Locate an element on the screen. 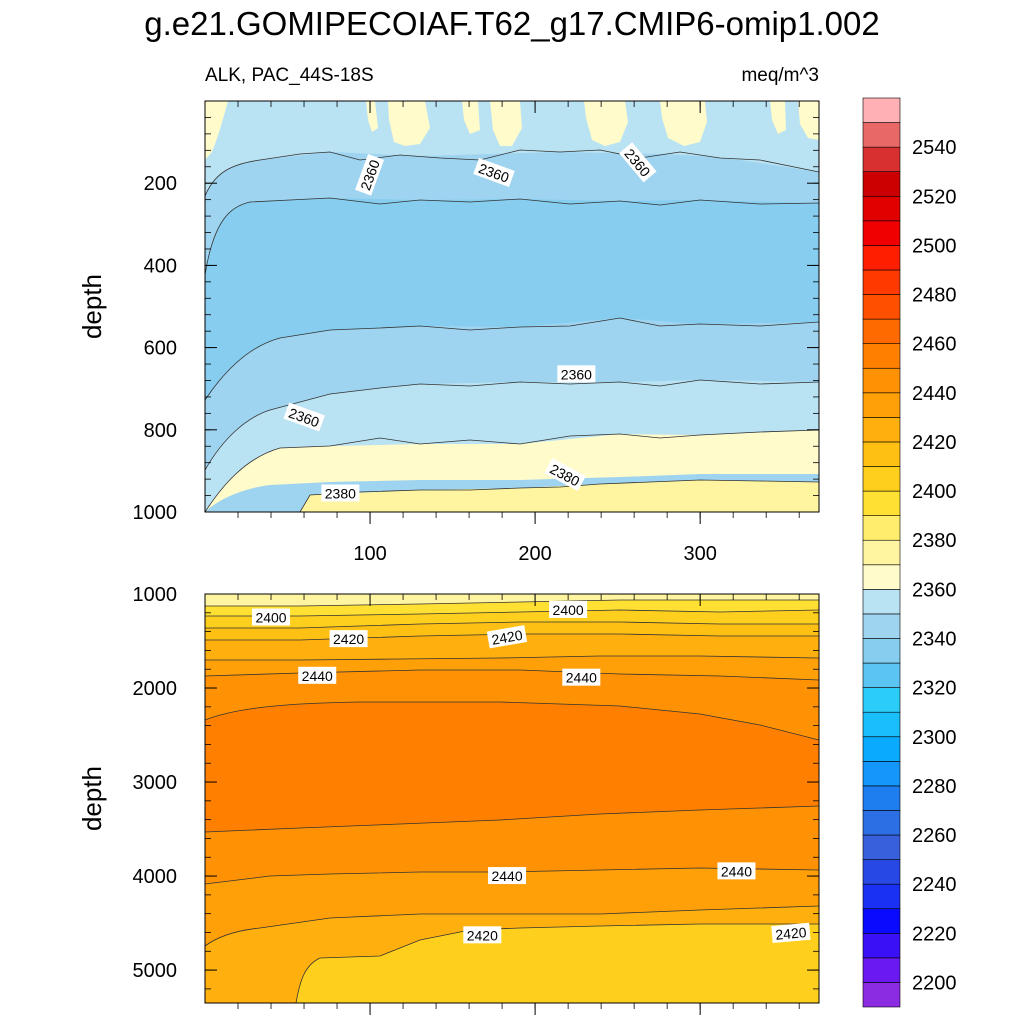 Image resolution: width=1024 pixels, height=1024 pixels. colorbar-tick-label: 2220 is located at coordinates (934, 934).